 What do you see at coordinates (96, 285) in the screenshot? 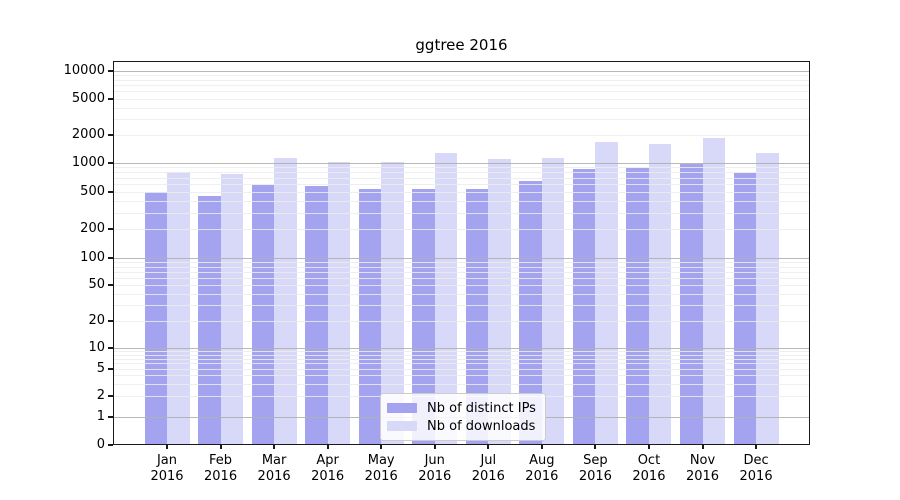
I see `y-tick-label: 50` at bounding box center [96, 285].